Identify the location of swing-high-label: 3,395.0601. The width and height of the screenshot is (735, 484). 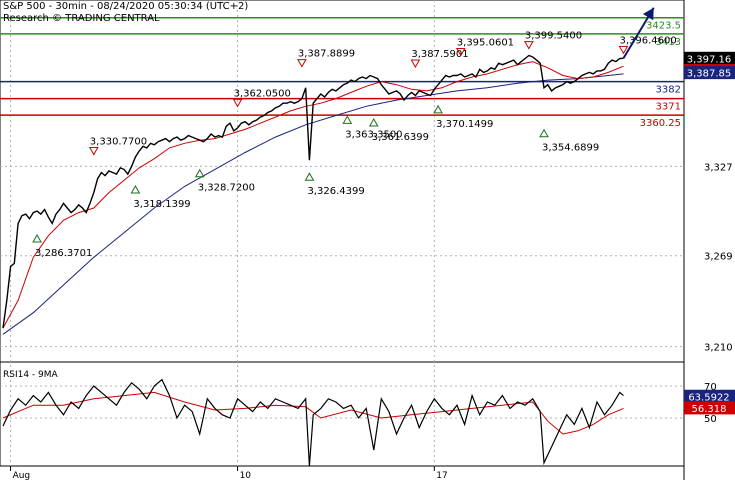
(485, 43).